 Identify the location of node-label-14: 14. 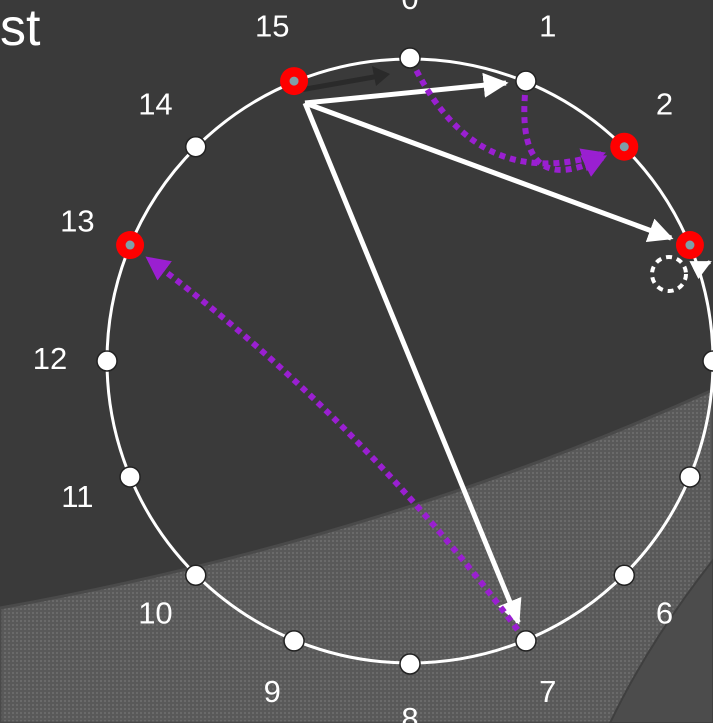
(155, 104).